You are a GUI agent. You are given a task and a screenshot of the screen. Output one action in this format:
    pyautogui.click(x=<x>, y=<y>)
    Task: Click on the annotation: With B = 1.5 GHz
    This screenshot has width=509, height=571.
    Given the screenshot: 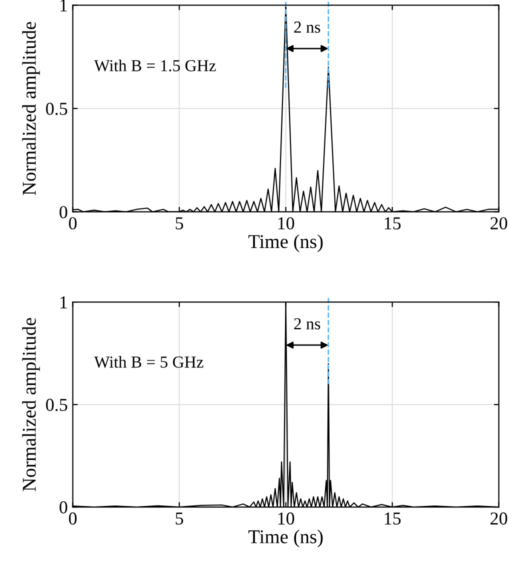 What is the action you would take?
    pyautogui.click(x=155, y=66)
    